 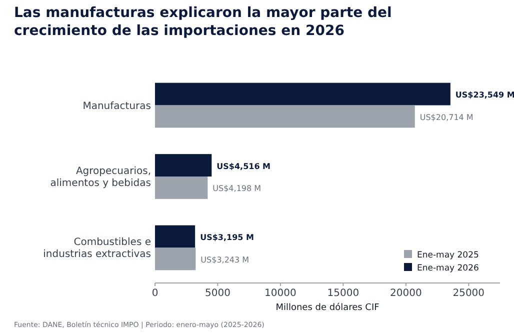 What do you see at coordinates (217, 293) in the screenshot?
I see `x-tick-label: 5000` at bounding box center [217, 293].